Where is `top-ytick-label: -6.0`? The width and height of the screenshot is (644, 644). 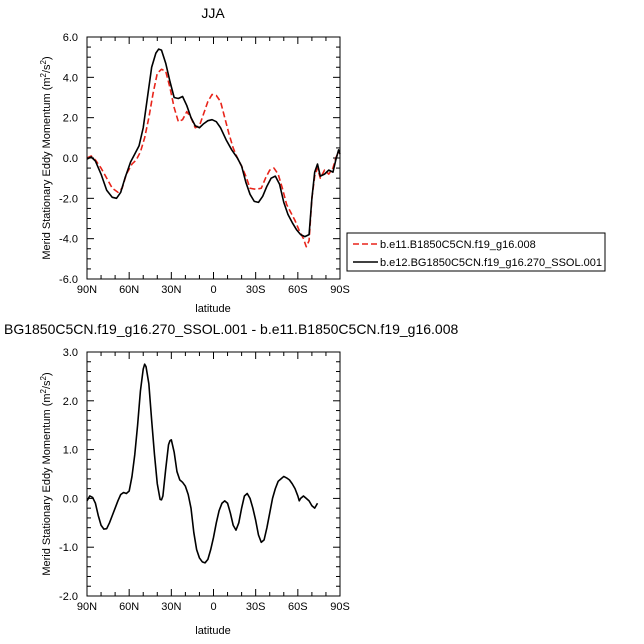
top-ytick-label: -6.0 is located at coordinates (68, 280).